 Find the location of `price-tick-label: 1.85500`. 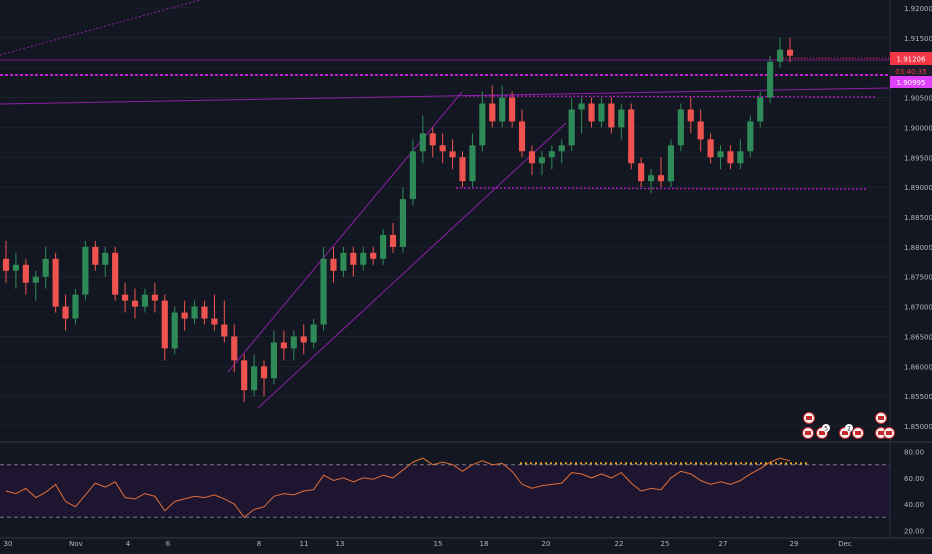

price-tick-label: 1.85500 is located at coordinates (918, 397).